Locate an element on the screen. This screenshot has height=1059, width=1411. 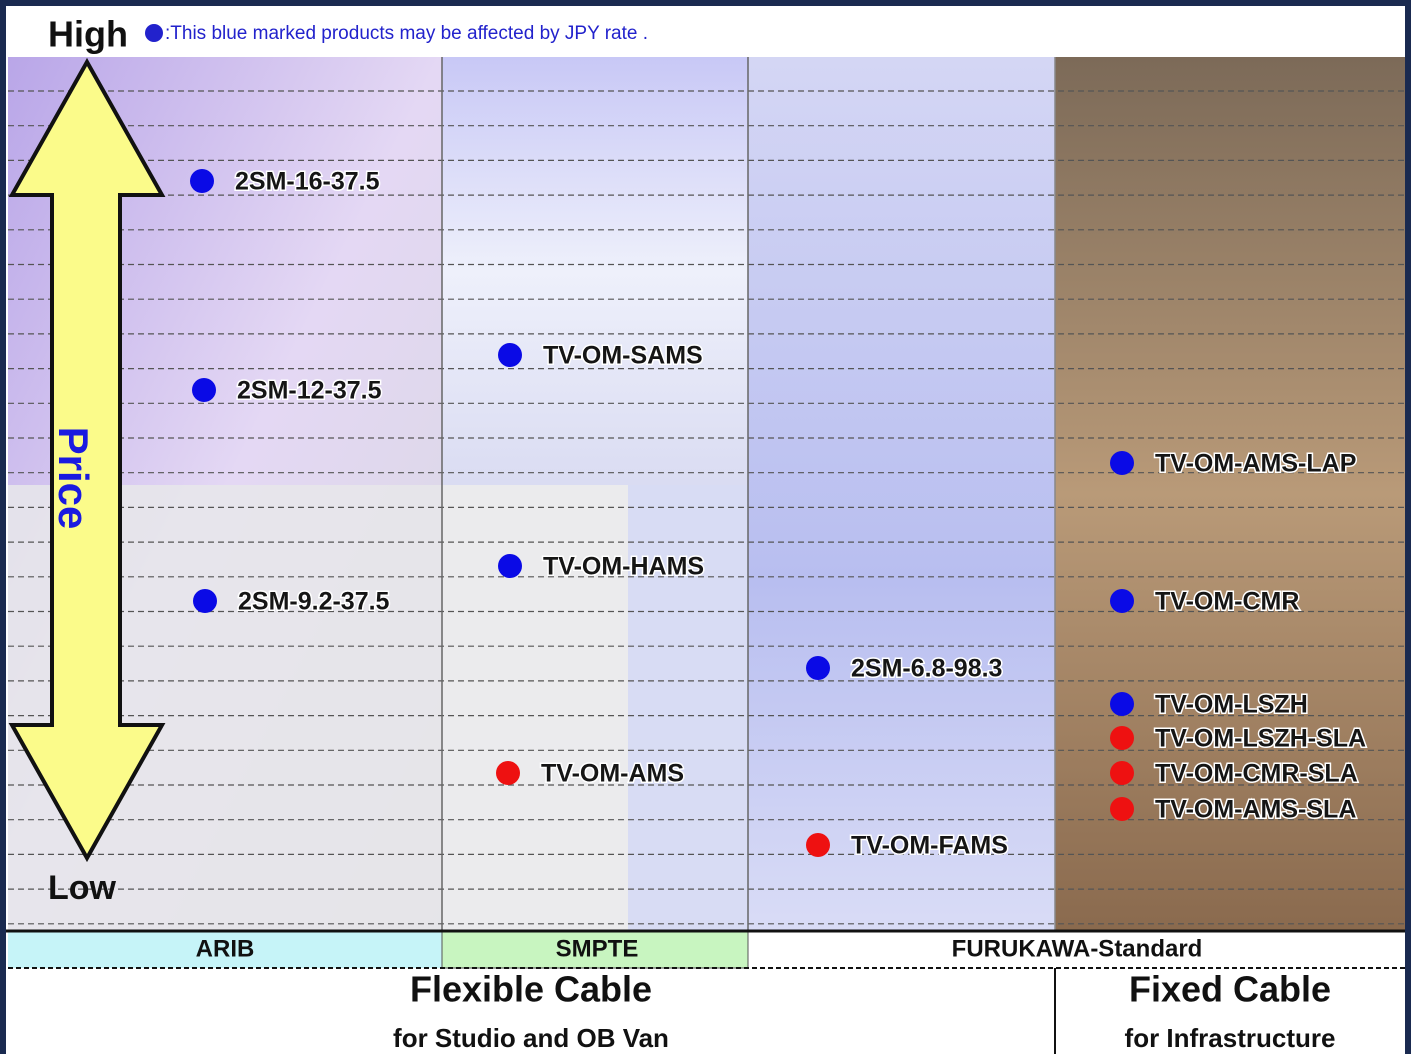
bg-smpte-low is located at coordinates (688, 707).